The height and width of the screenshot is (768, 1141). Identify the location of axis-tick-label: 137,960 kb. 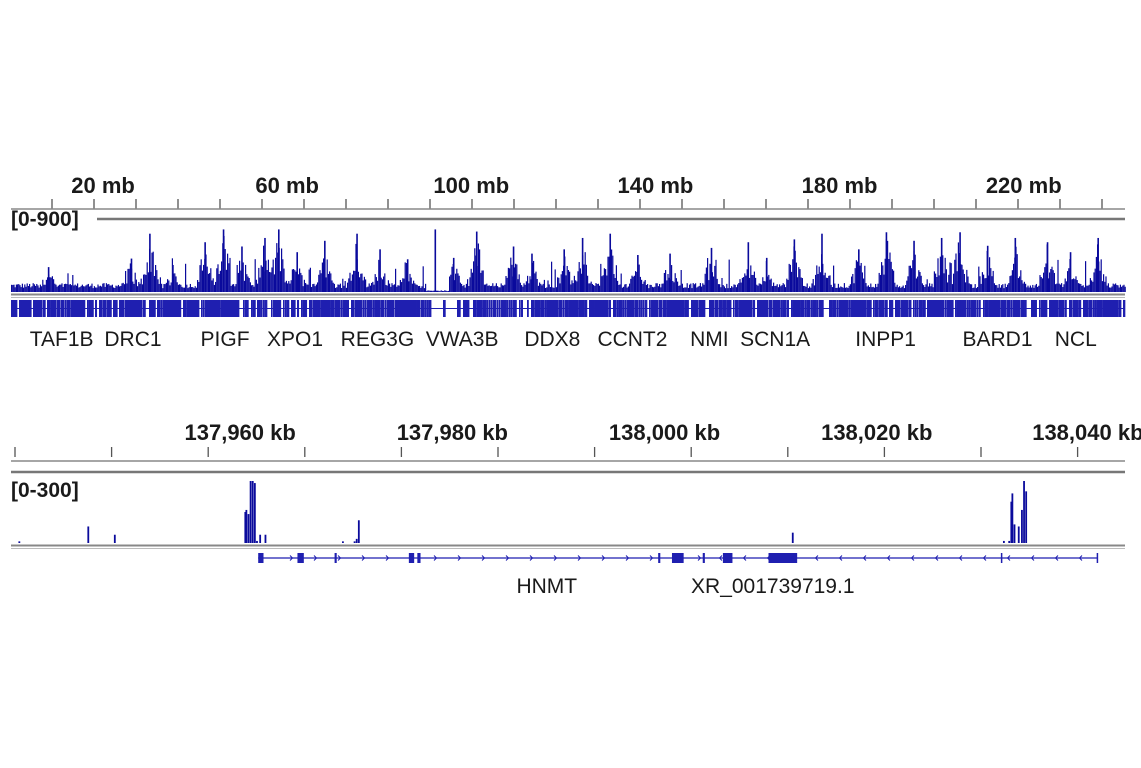
(240, 432).